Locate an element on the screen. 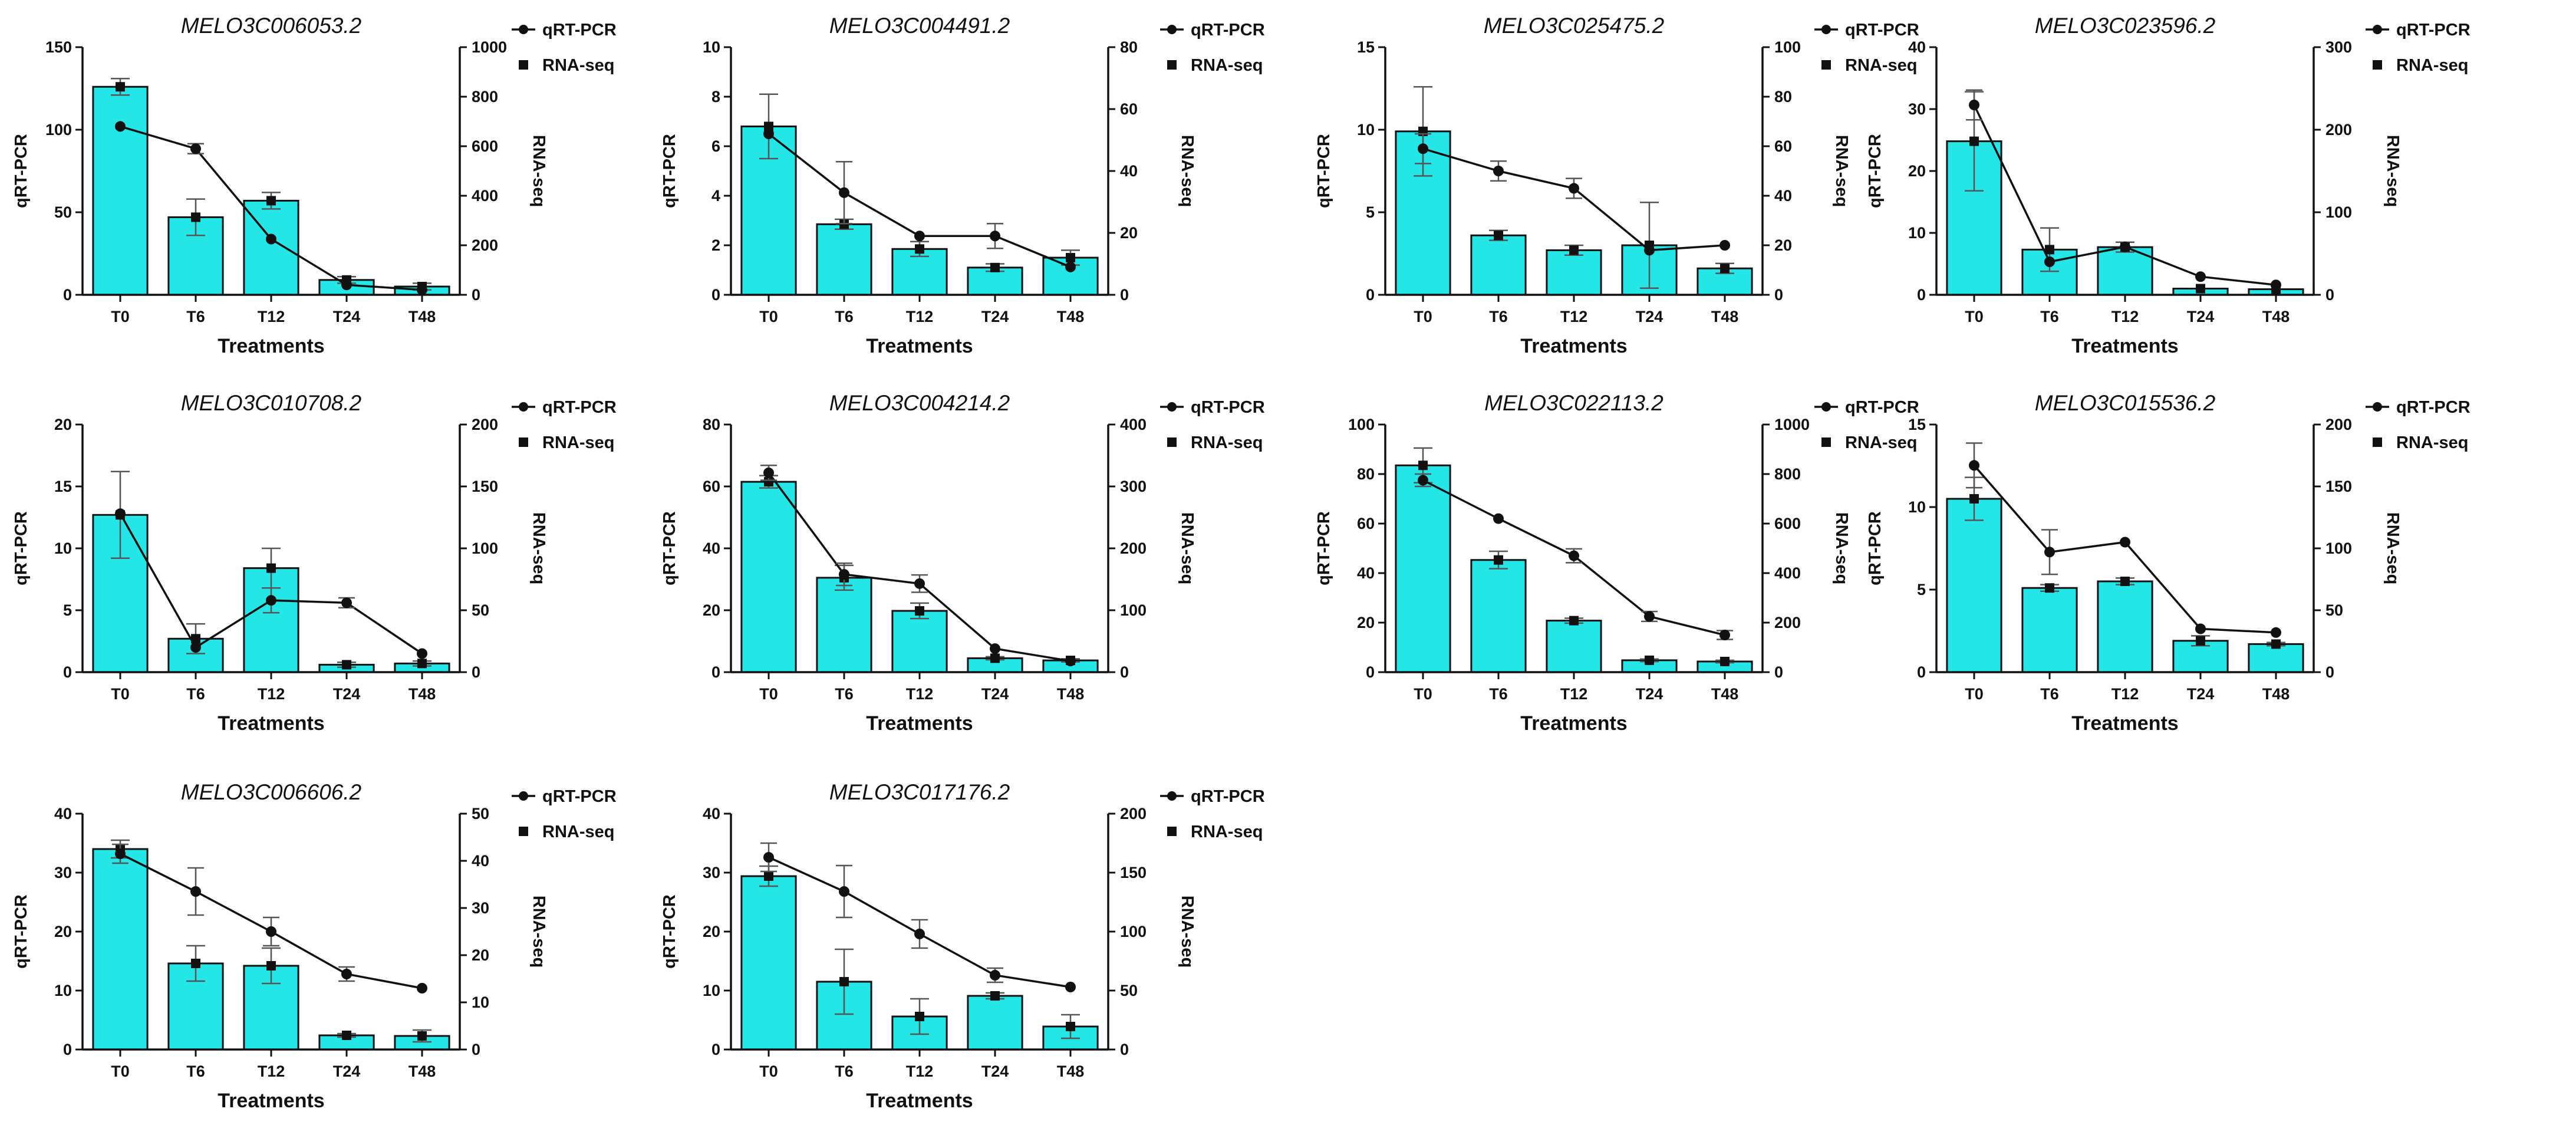 The image size is (2576, 1135). gene-title: MELO3C015536.2 is located at coordinates (2125, 403).